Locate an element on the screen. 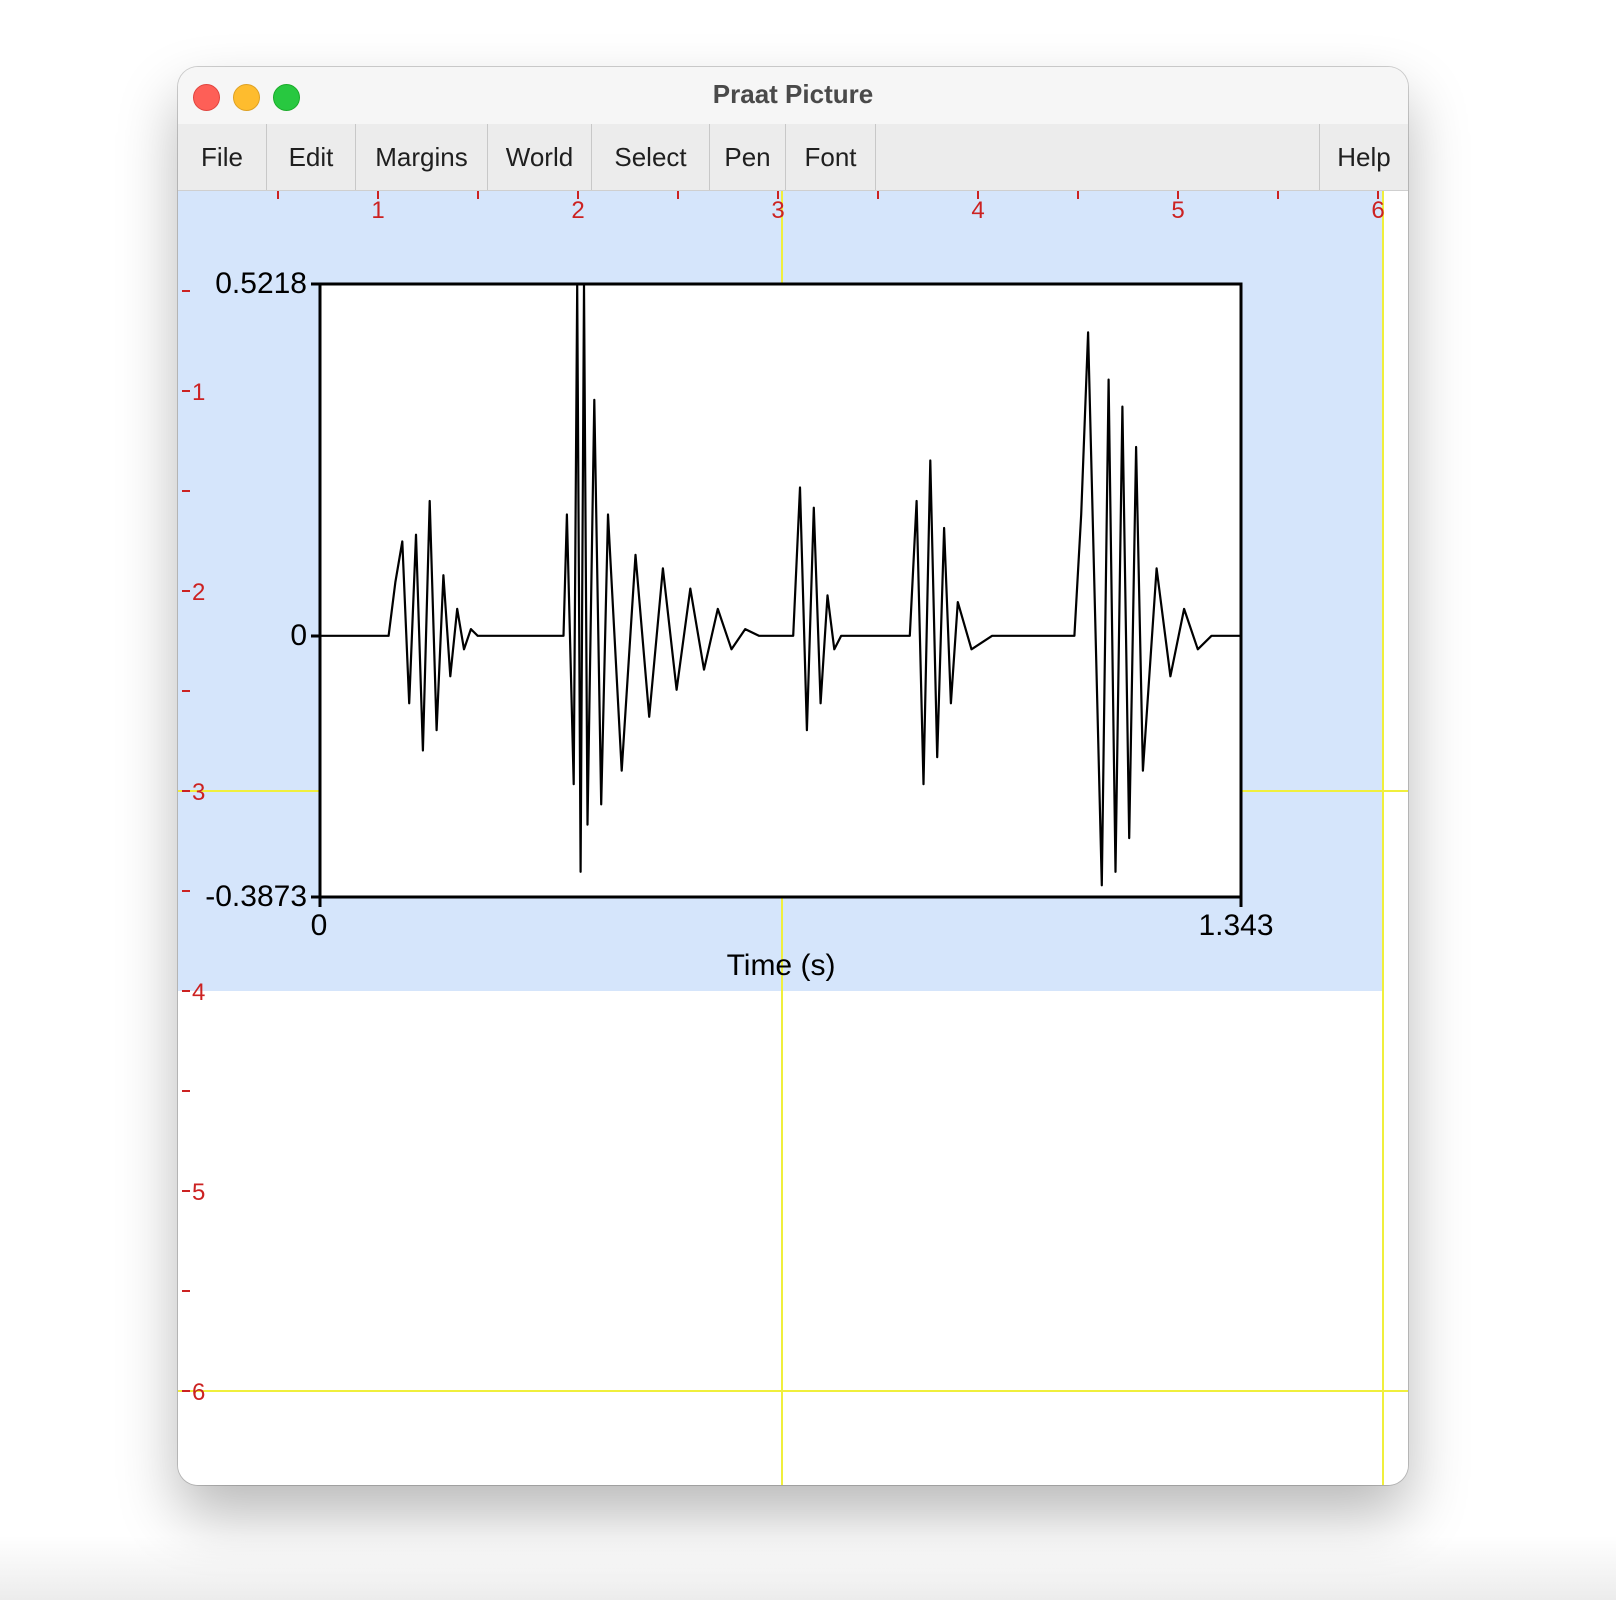 This screenshot has width=1616, height=1600. window-title: Praat Picture is located at coordinates (793, 94).